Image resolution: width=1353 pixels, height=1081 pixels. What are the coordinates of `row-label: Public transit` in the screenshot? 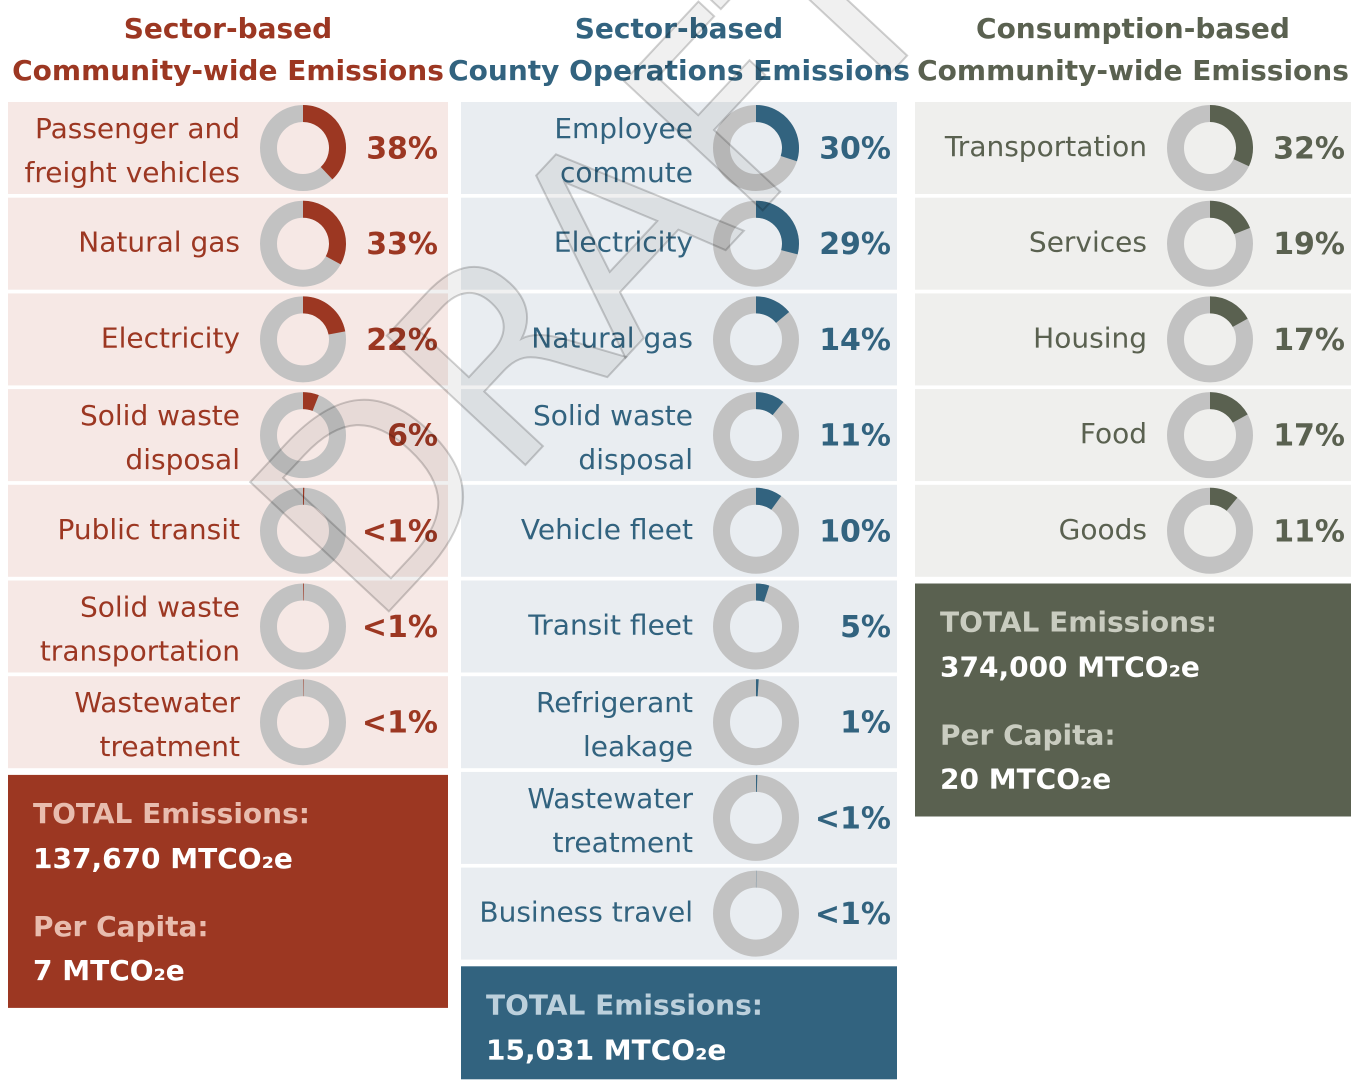 It's located at (148, 529).